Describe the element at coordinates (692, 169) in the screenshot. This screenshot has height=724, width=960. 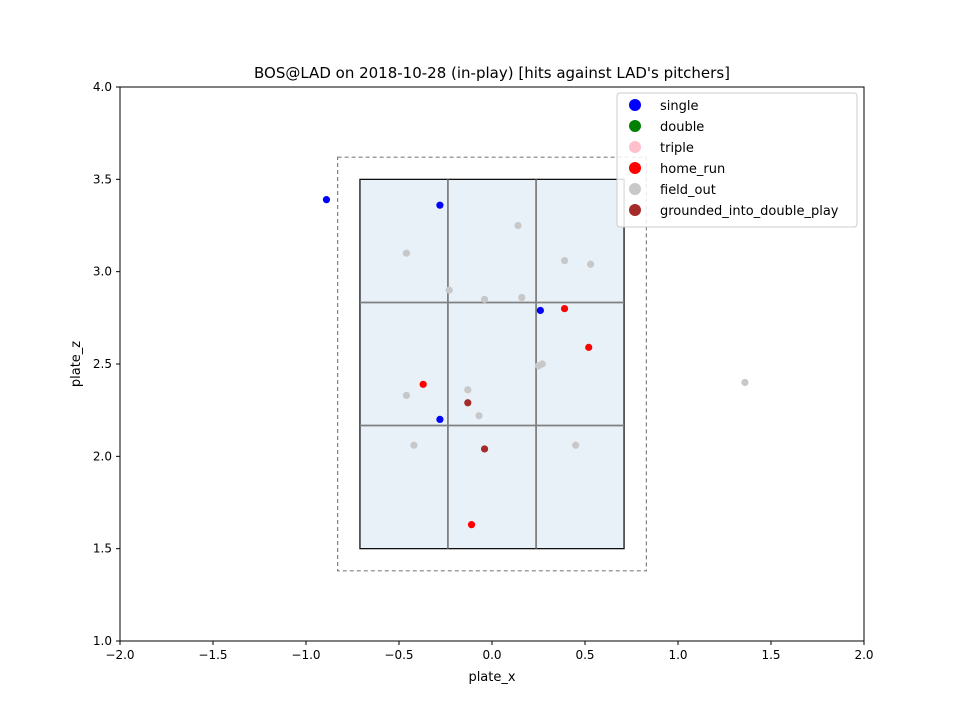
I see `legend-label: home_run` at that location.